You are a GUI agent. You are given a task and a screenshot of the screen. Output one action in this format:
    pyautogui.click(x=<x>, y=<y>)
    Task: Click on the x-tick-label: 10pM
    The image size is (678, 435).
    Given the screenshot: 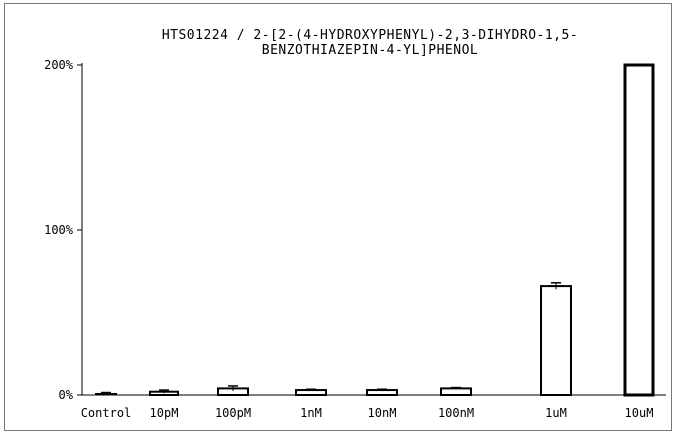 What is the action you would take?
    pyautogui.click(x=164, y=413)
    